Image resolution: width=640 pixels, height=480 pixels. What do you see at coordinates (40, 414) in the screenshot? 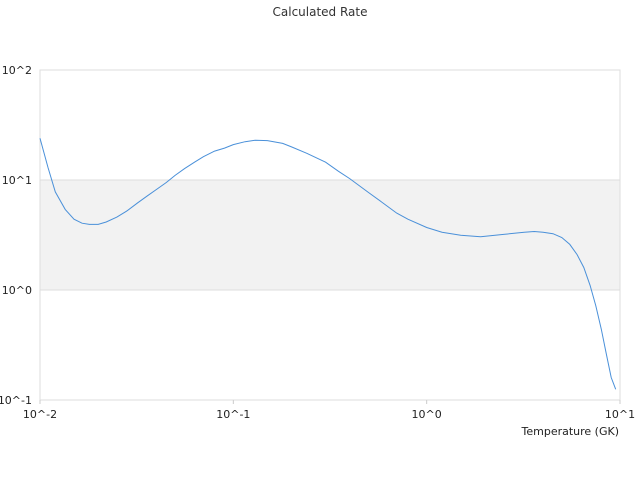
I see `x-tick-label: 10^-2` at bounding box center [40, 414].